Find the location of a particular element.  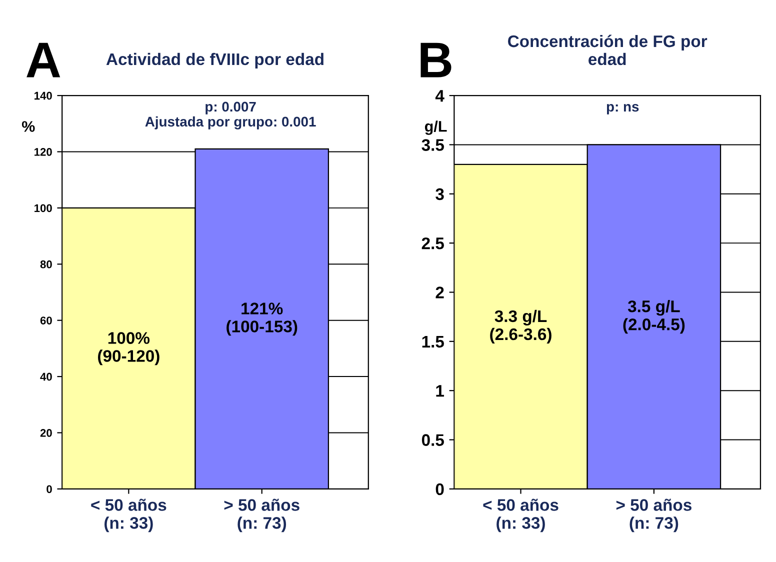

text: B is located at coordinates (436, 60).